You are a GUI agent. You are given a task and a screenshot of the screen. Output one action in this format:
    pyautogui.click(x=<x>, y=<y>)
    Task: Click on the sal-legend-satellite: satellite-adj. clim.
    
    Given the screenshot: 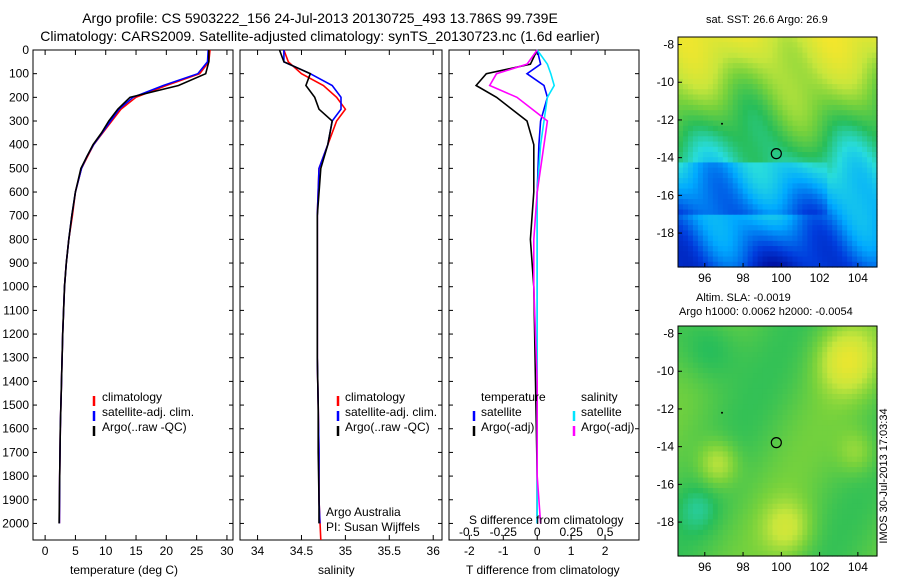 What is the action you would take?
    pyautogui.click(x=391, y=412)
    